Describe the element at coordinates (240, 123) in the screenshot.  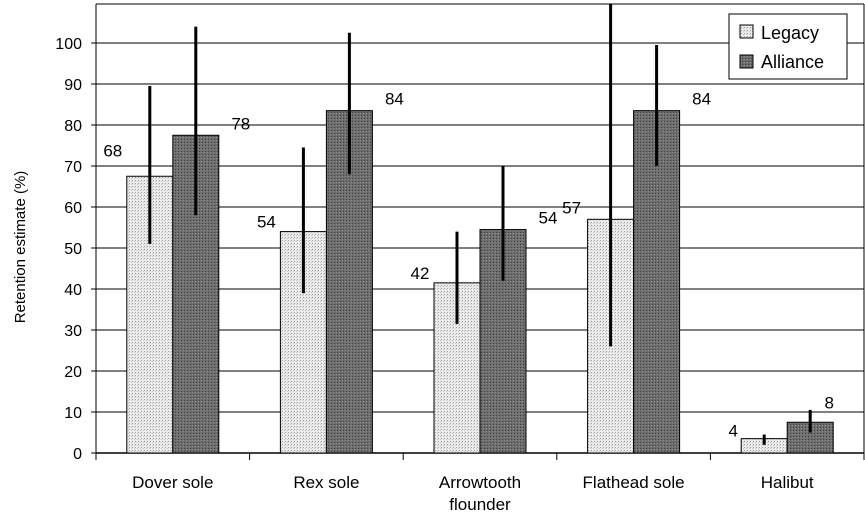
I see `data-label-alliance-1: 78` at that location.